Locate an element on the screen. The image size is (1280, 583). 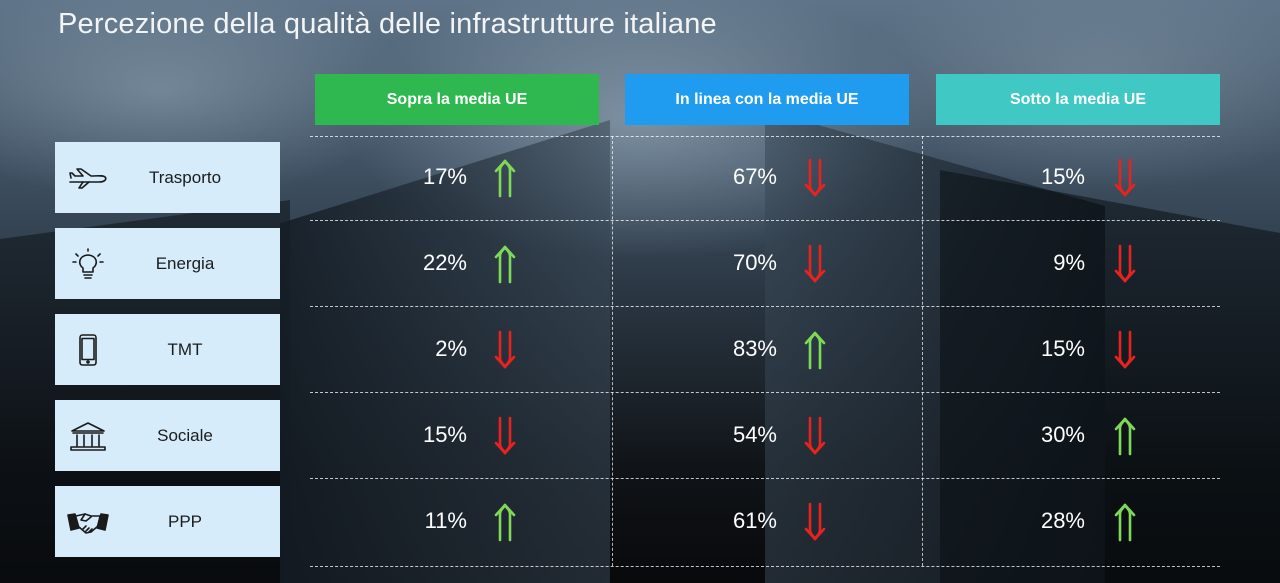
column-header: Sopra la media UE is located at coordinates (457, 99).